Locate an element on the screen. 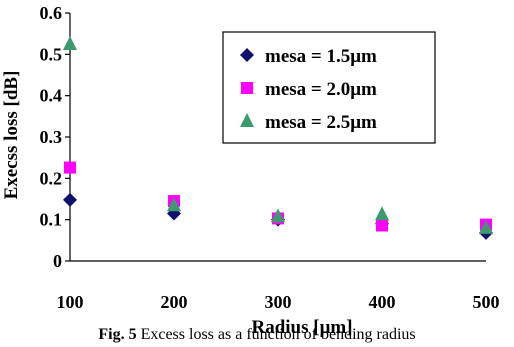 This screenshot has height=347, width=514. legend-marker-triangle is located at coordinates (247, 120).